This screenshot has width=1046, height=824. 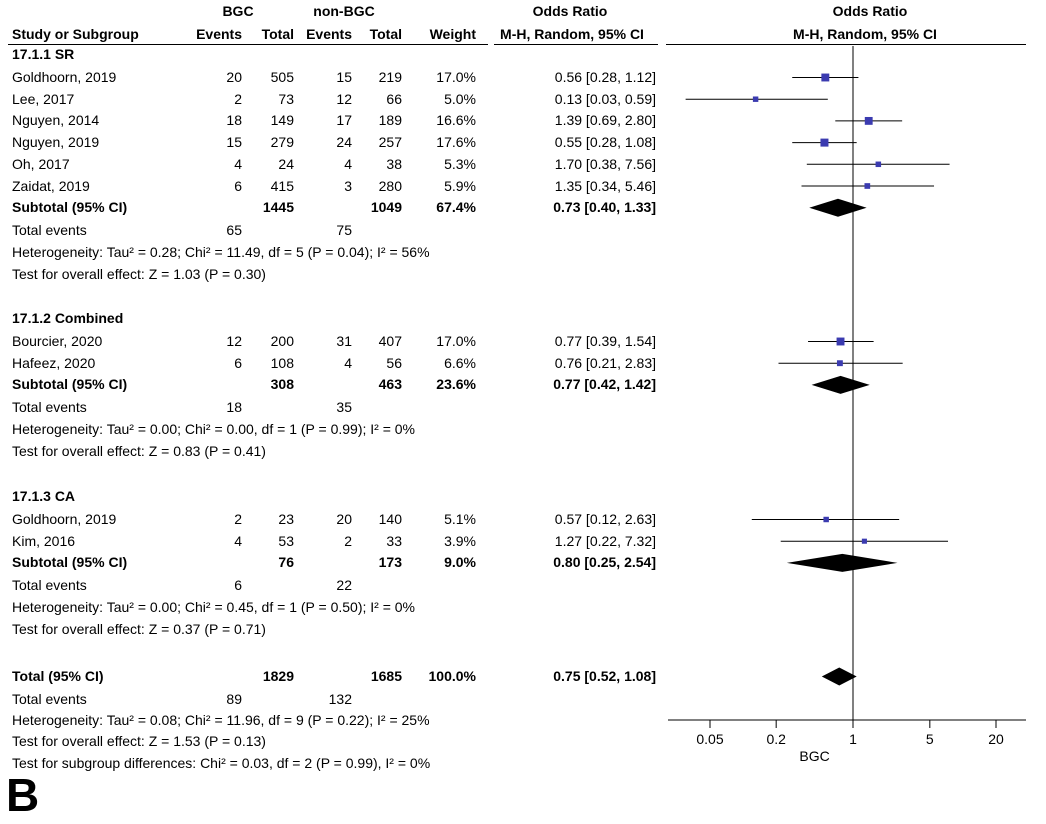 What do you see at coordinates (604, 207) in the screenshot?
I see `subtotal-ci: 0.73 [0.40, 1.33]` at bounding box center [604, 207].